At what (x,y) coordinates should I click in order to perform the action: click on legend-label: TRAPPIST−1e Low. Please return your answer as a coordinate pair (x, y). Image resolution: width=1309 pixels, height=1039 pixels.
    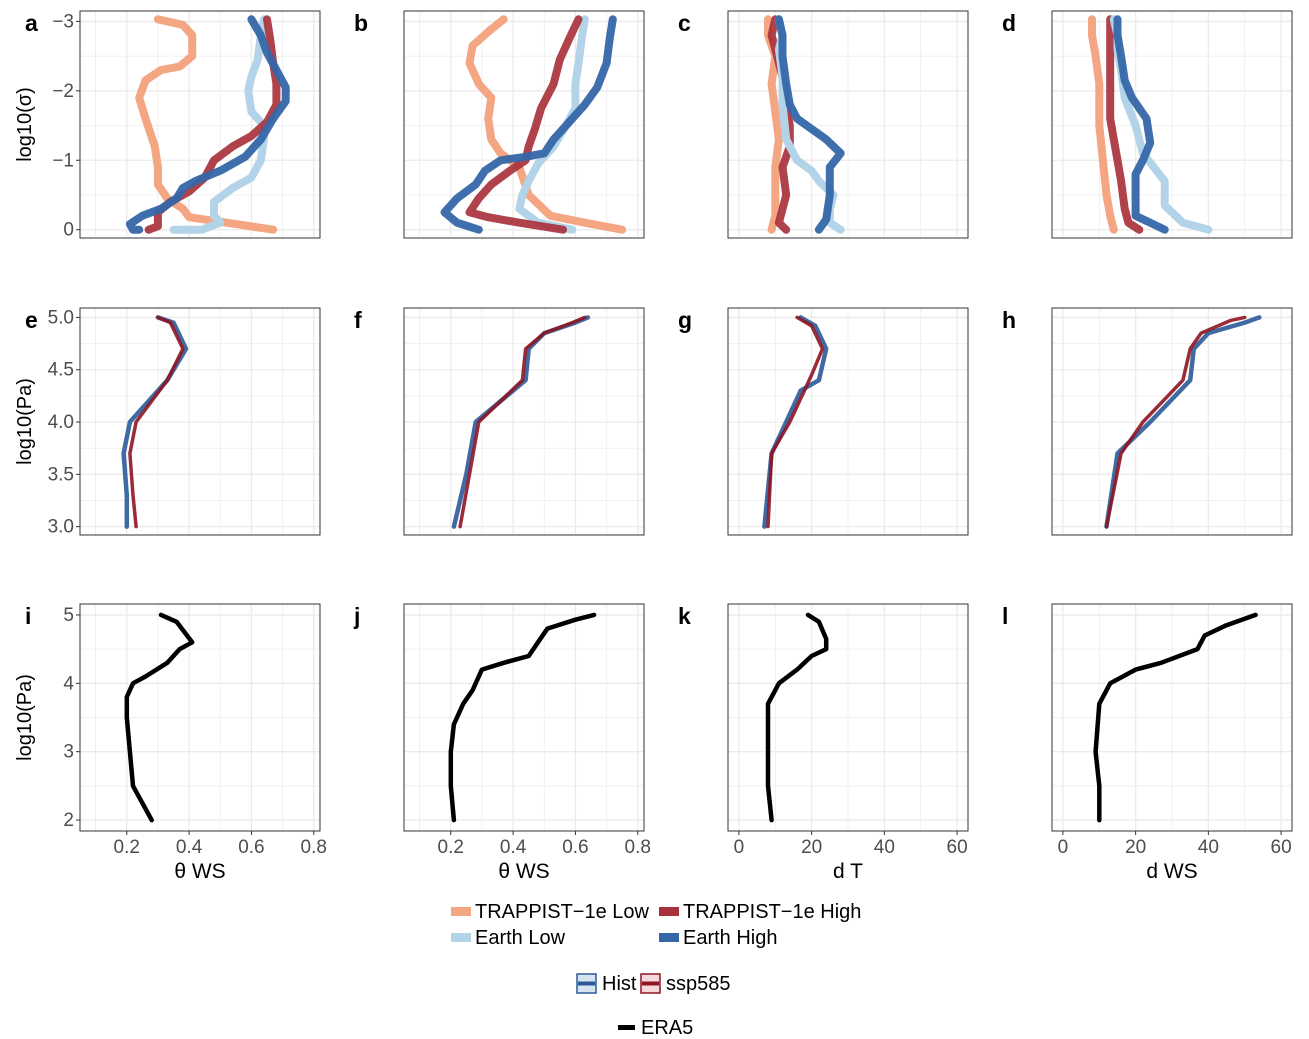
    Looking at the image, I should click on (562, 912).